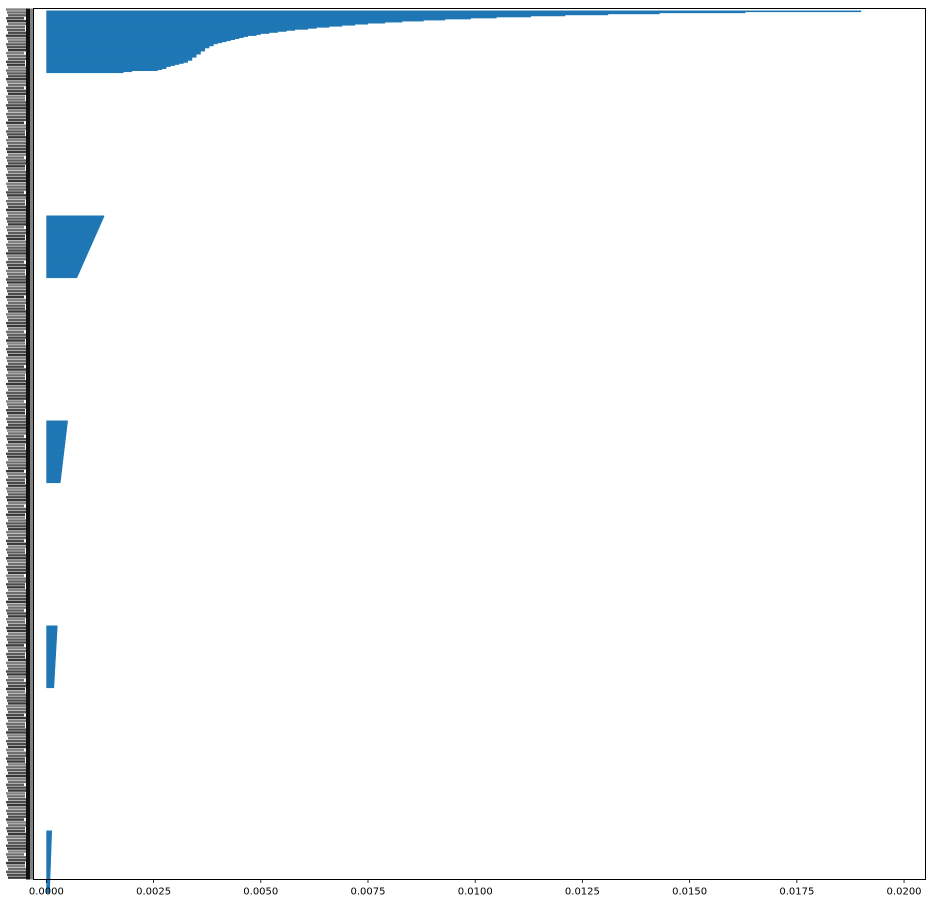 This screenshot has width=933, height=904. I want to click on x-tick-label: 0.0125, so click(582, 892).